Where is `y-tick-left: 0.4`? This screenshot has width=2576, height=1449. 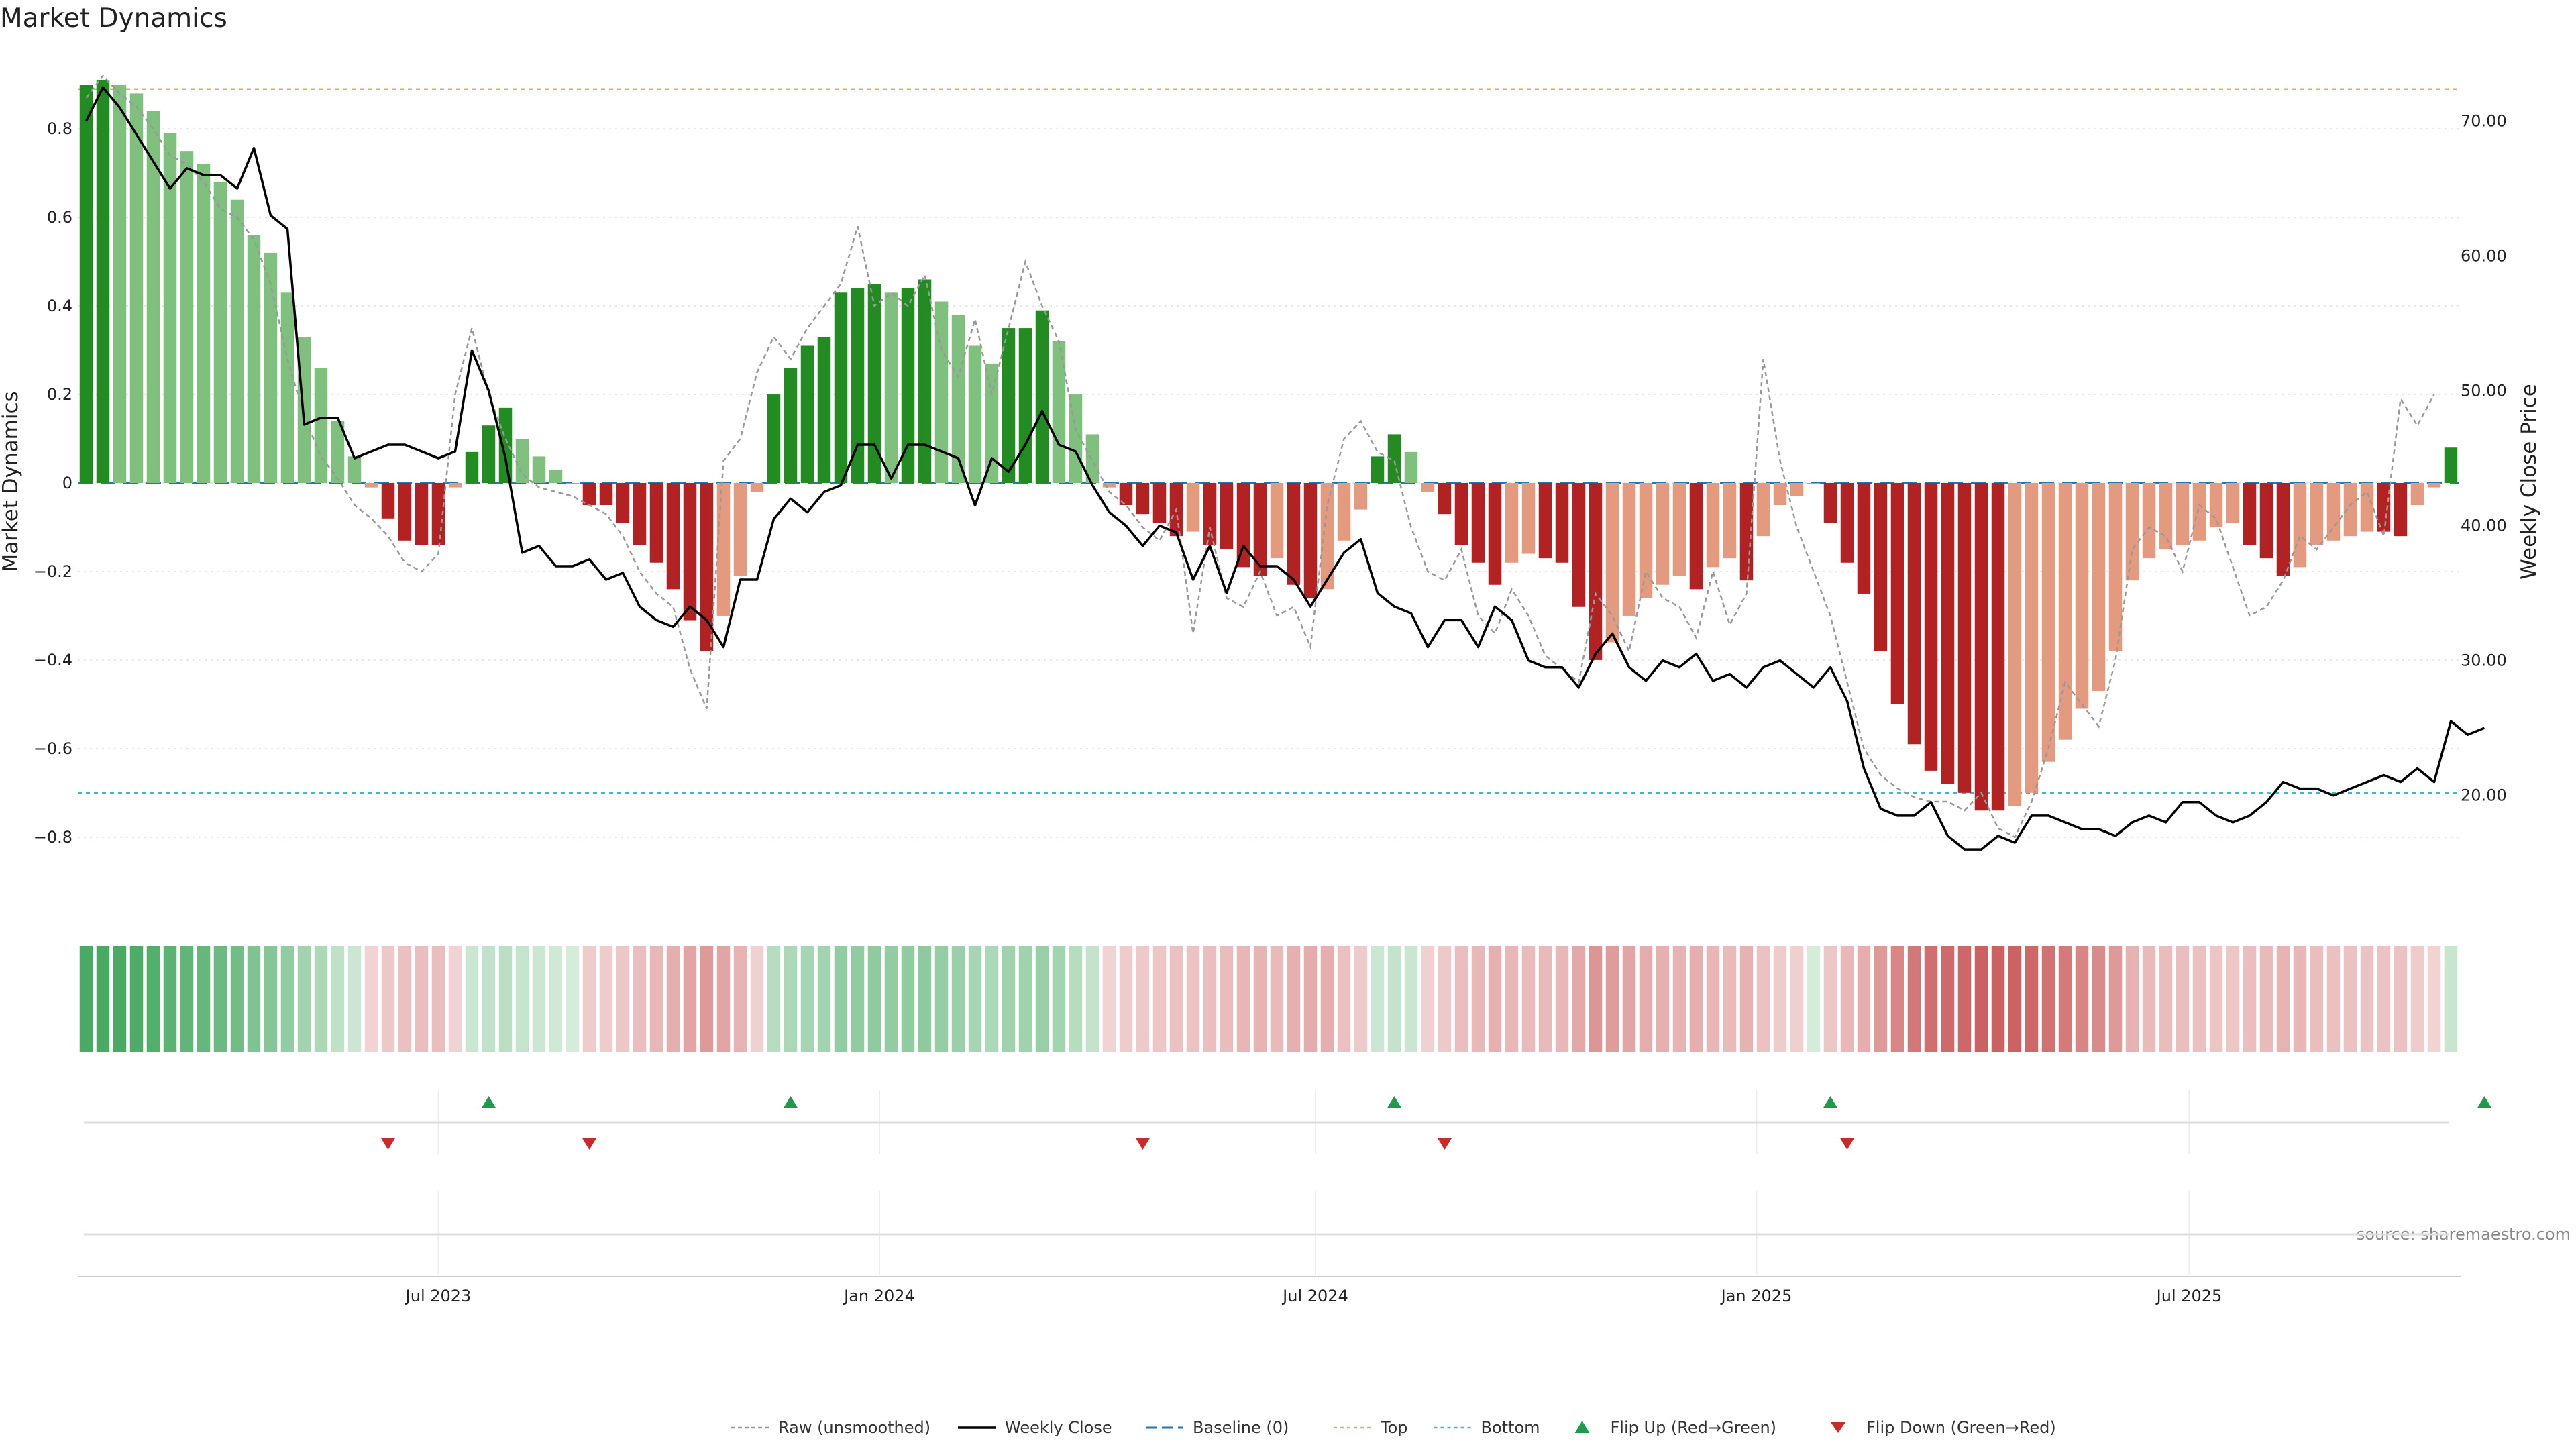
y-tick-left: 0.4 is located at coordinates (59, 306).